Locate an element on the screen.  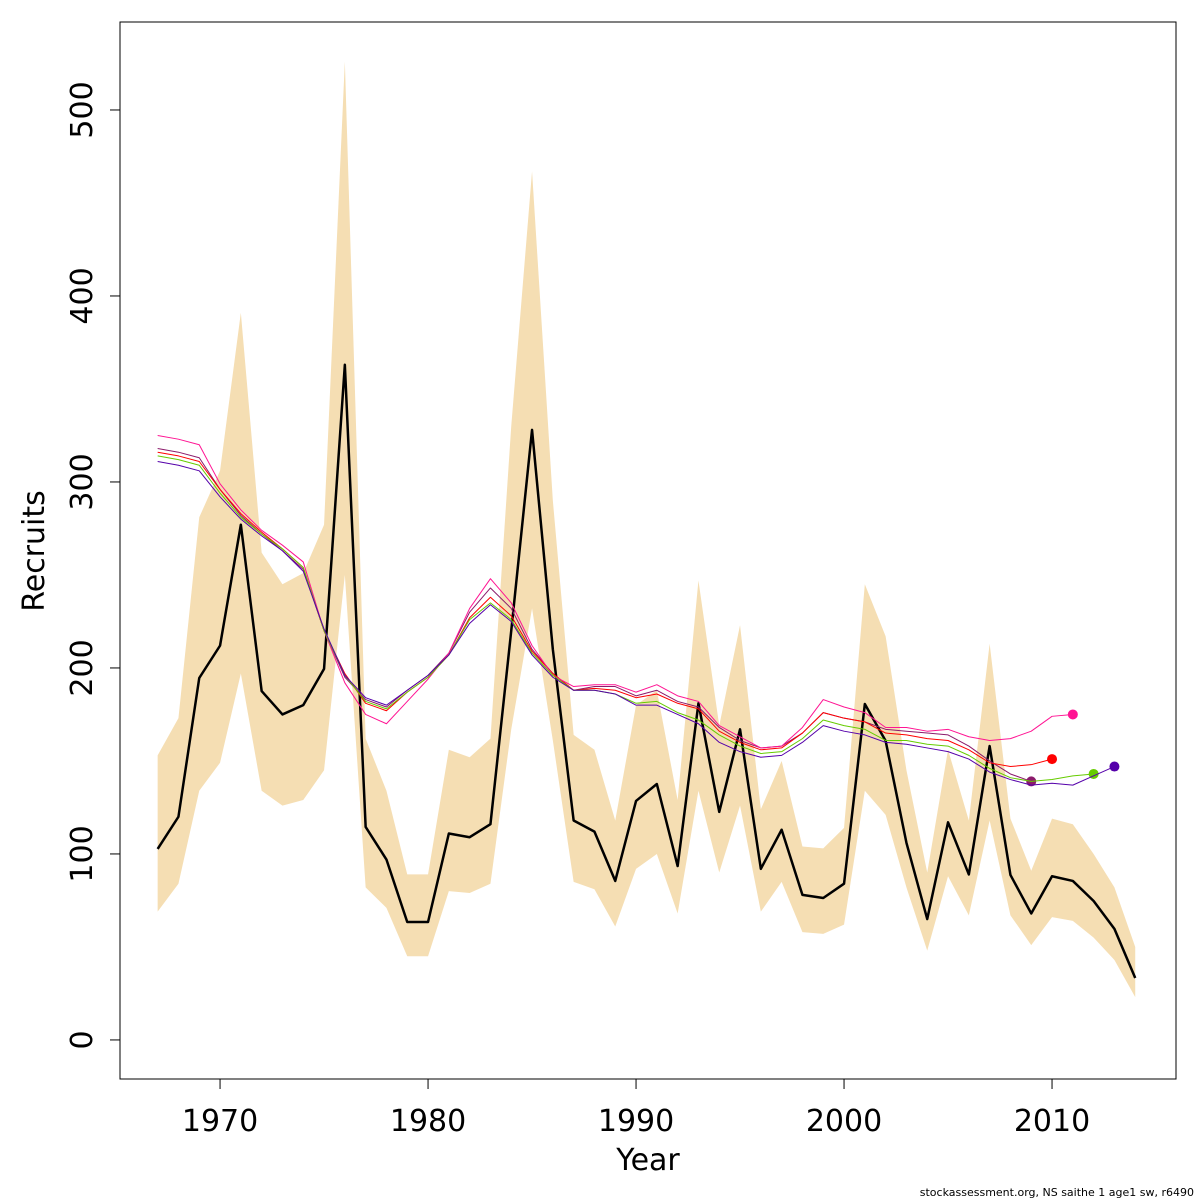
x-axis-label: Year is located at coordinates (647, 1160).